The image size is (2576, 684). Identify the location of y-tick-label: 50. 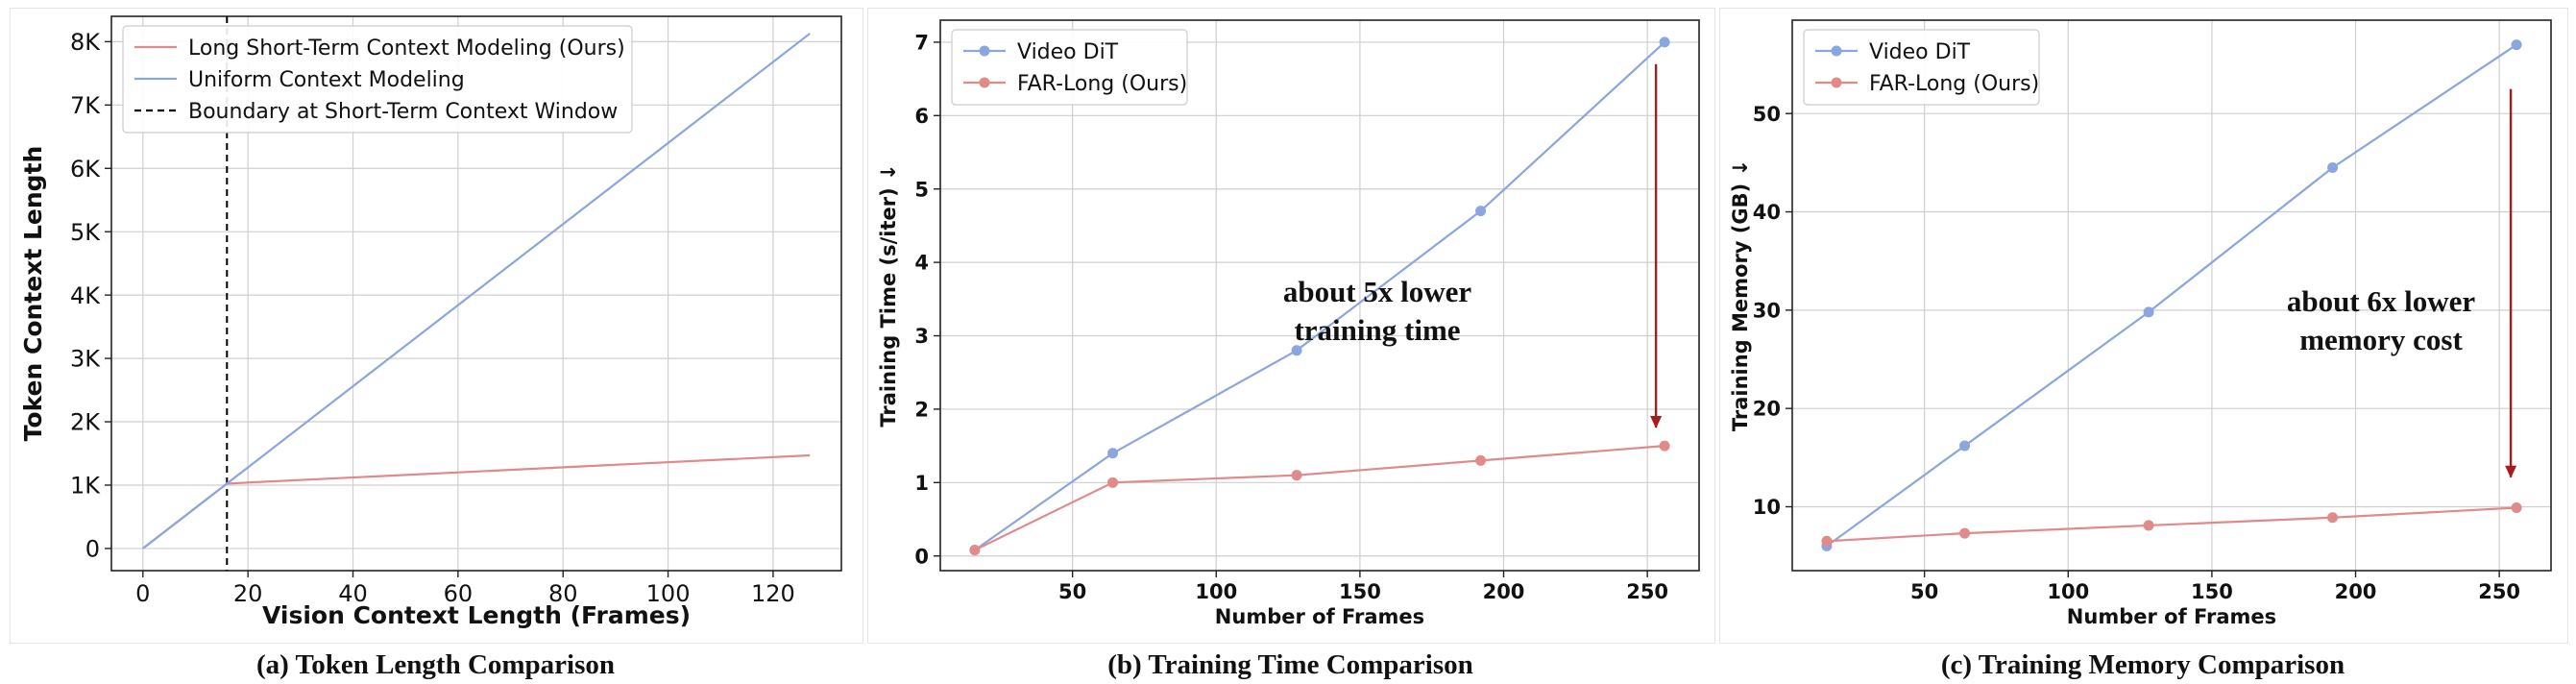
(1767, 114).